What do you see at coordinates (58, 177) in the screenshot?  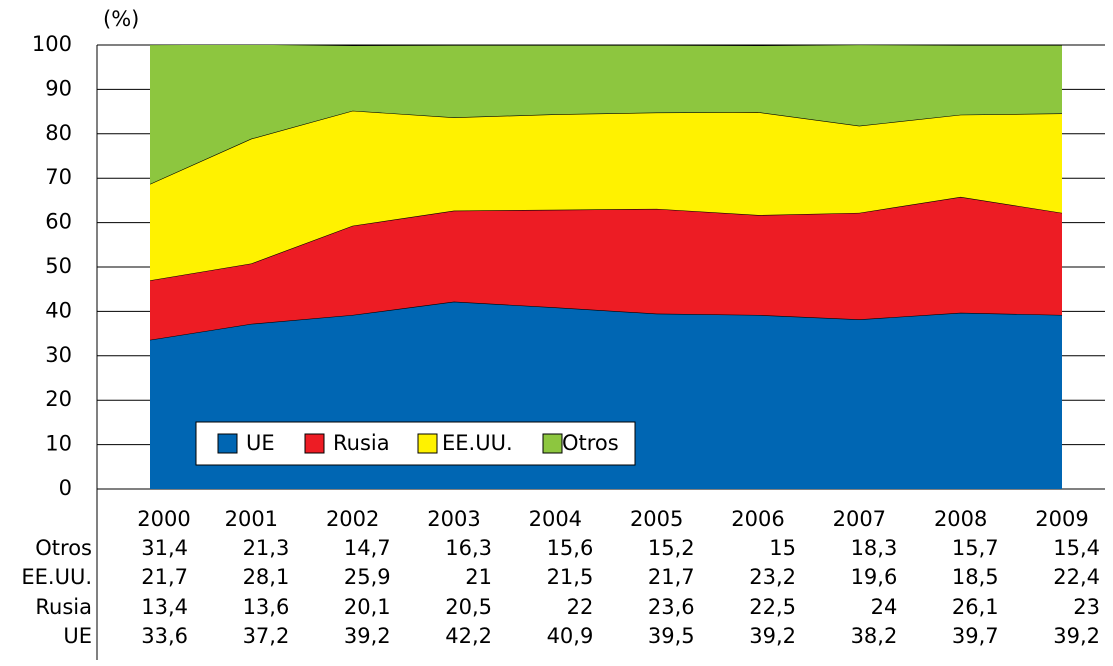 I see `y-tick-label: 70` at bounding box center [58, 177].